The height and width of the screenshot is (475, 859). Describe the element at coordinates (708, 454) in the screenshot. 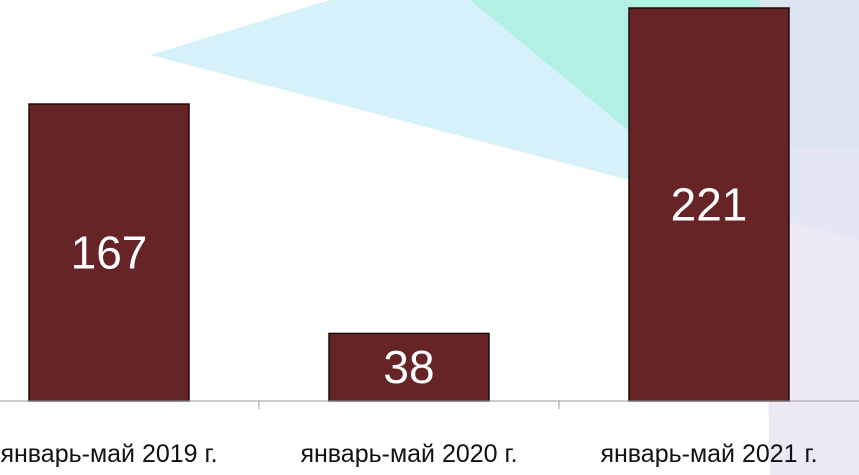

I see `x-tick-label-3: январь-май 2021 г.` at that location.